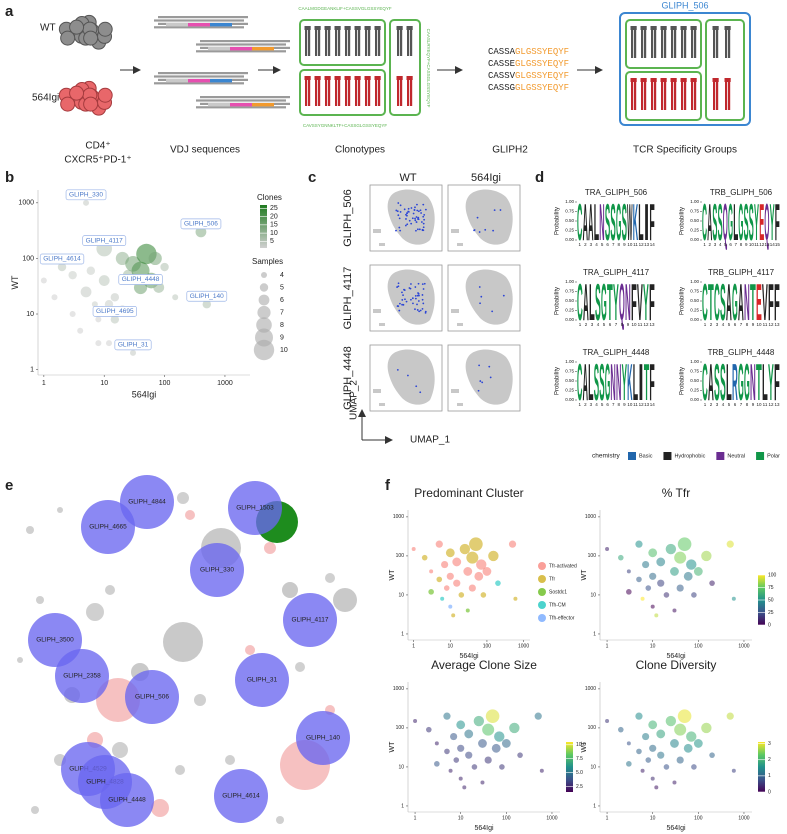 The width and height of the screenshot is (787, 834). What do you see at coordinates (201, 224) in the screenshot?
I see `point-label: GLIPH_506` at bounding box center [201, 224].